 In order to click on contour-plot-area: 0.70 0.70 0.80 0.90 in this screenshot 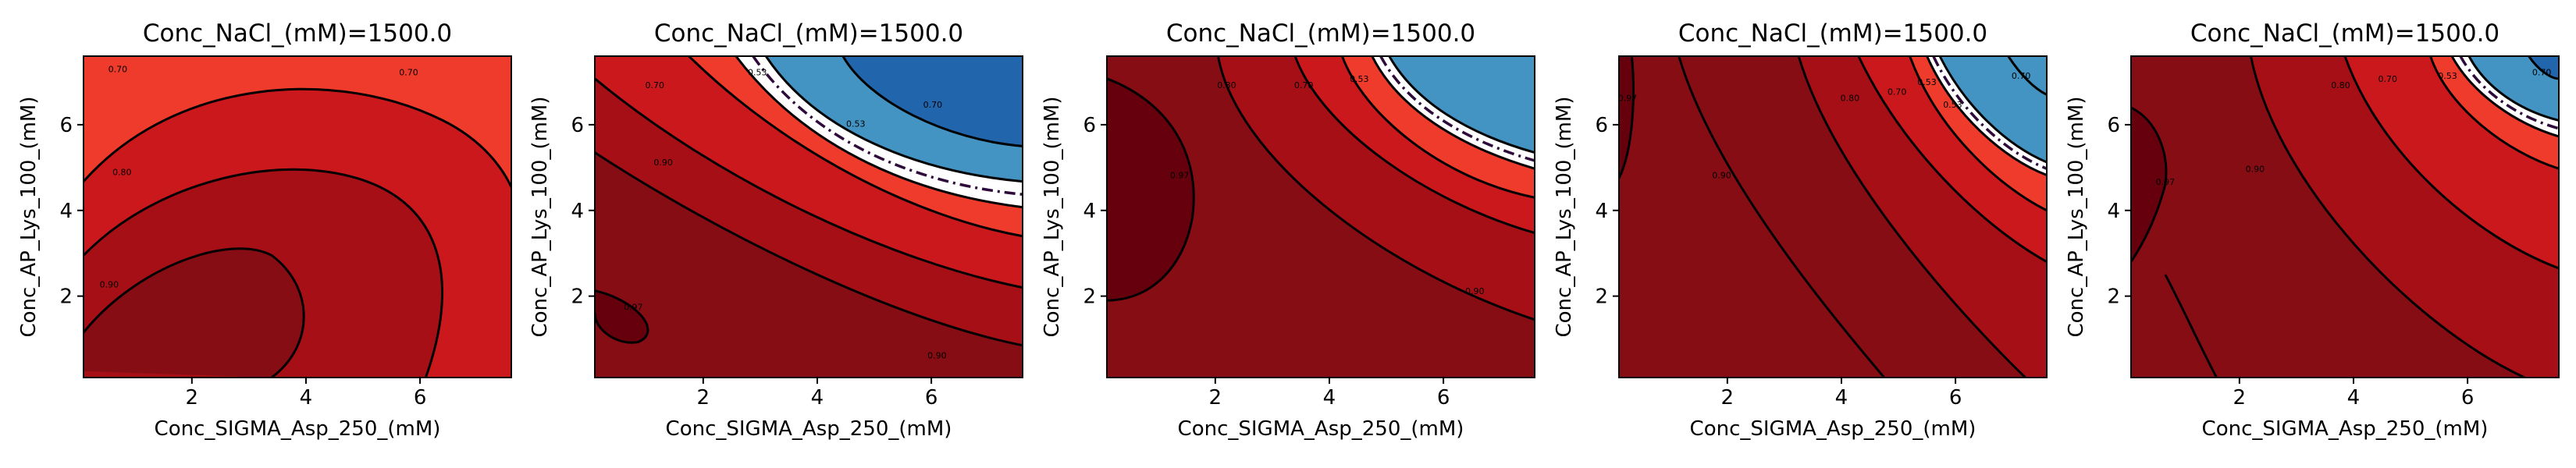, I will do `click(297, 222)`.